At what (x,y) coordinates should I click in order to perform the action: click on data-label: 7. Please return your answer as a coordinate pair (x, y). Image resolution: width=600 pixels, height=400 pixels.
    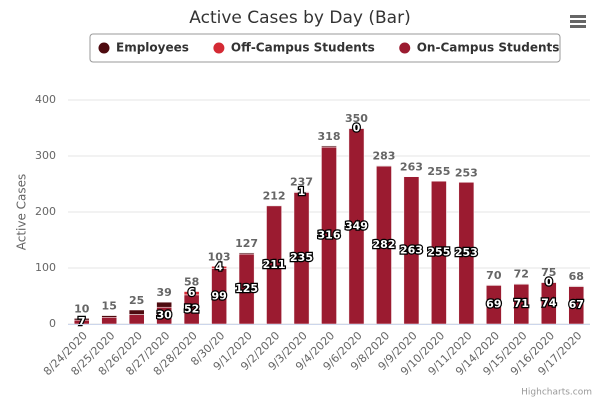
    Looking at the image, I should click on (82, 321).